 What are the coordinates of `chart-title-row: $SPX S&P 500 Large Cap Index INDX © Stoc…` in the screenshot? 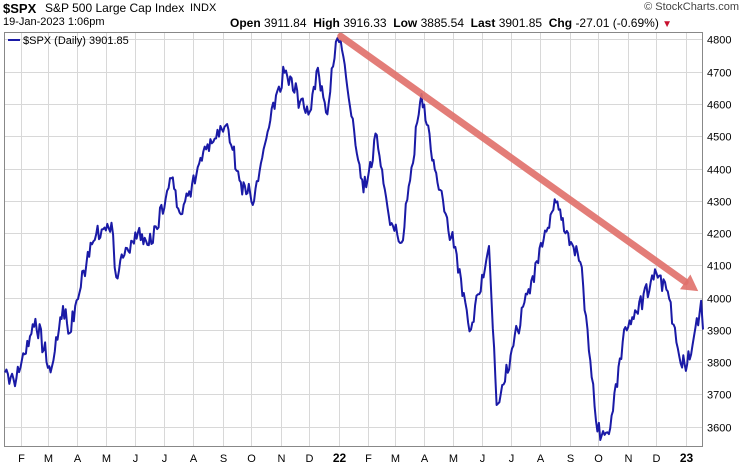 It's located at (373, 8).